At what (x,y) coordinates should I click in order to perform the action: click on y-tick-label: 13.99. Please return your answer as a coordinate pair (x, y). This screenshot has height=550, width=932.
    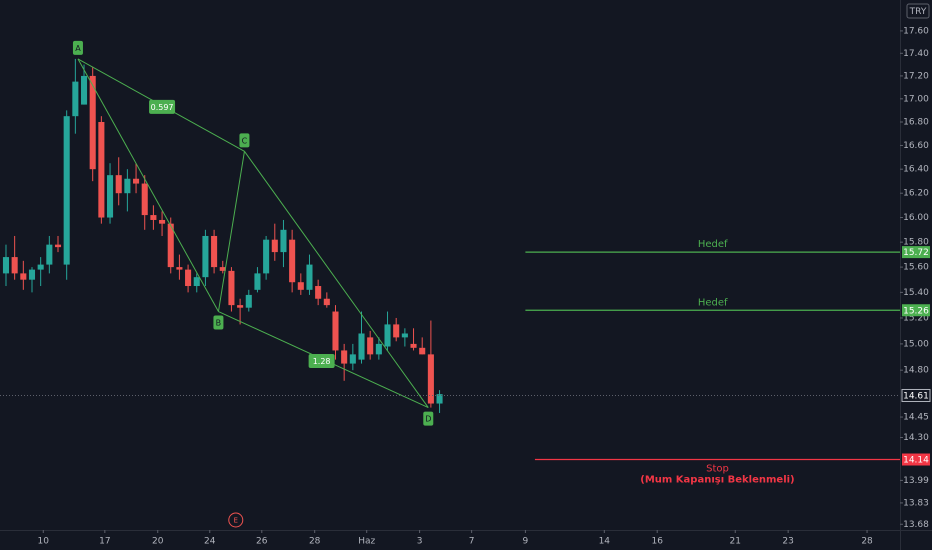
    Looking at the image, I should click on (916, 481).